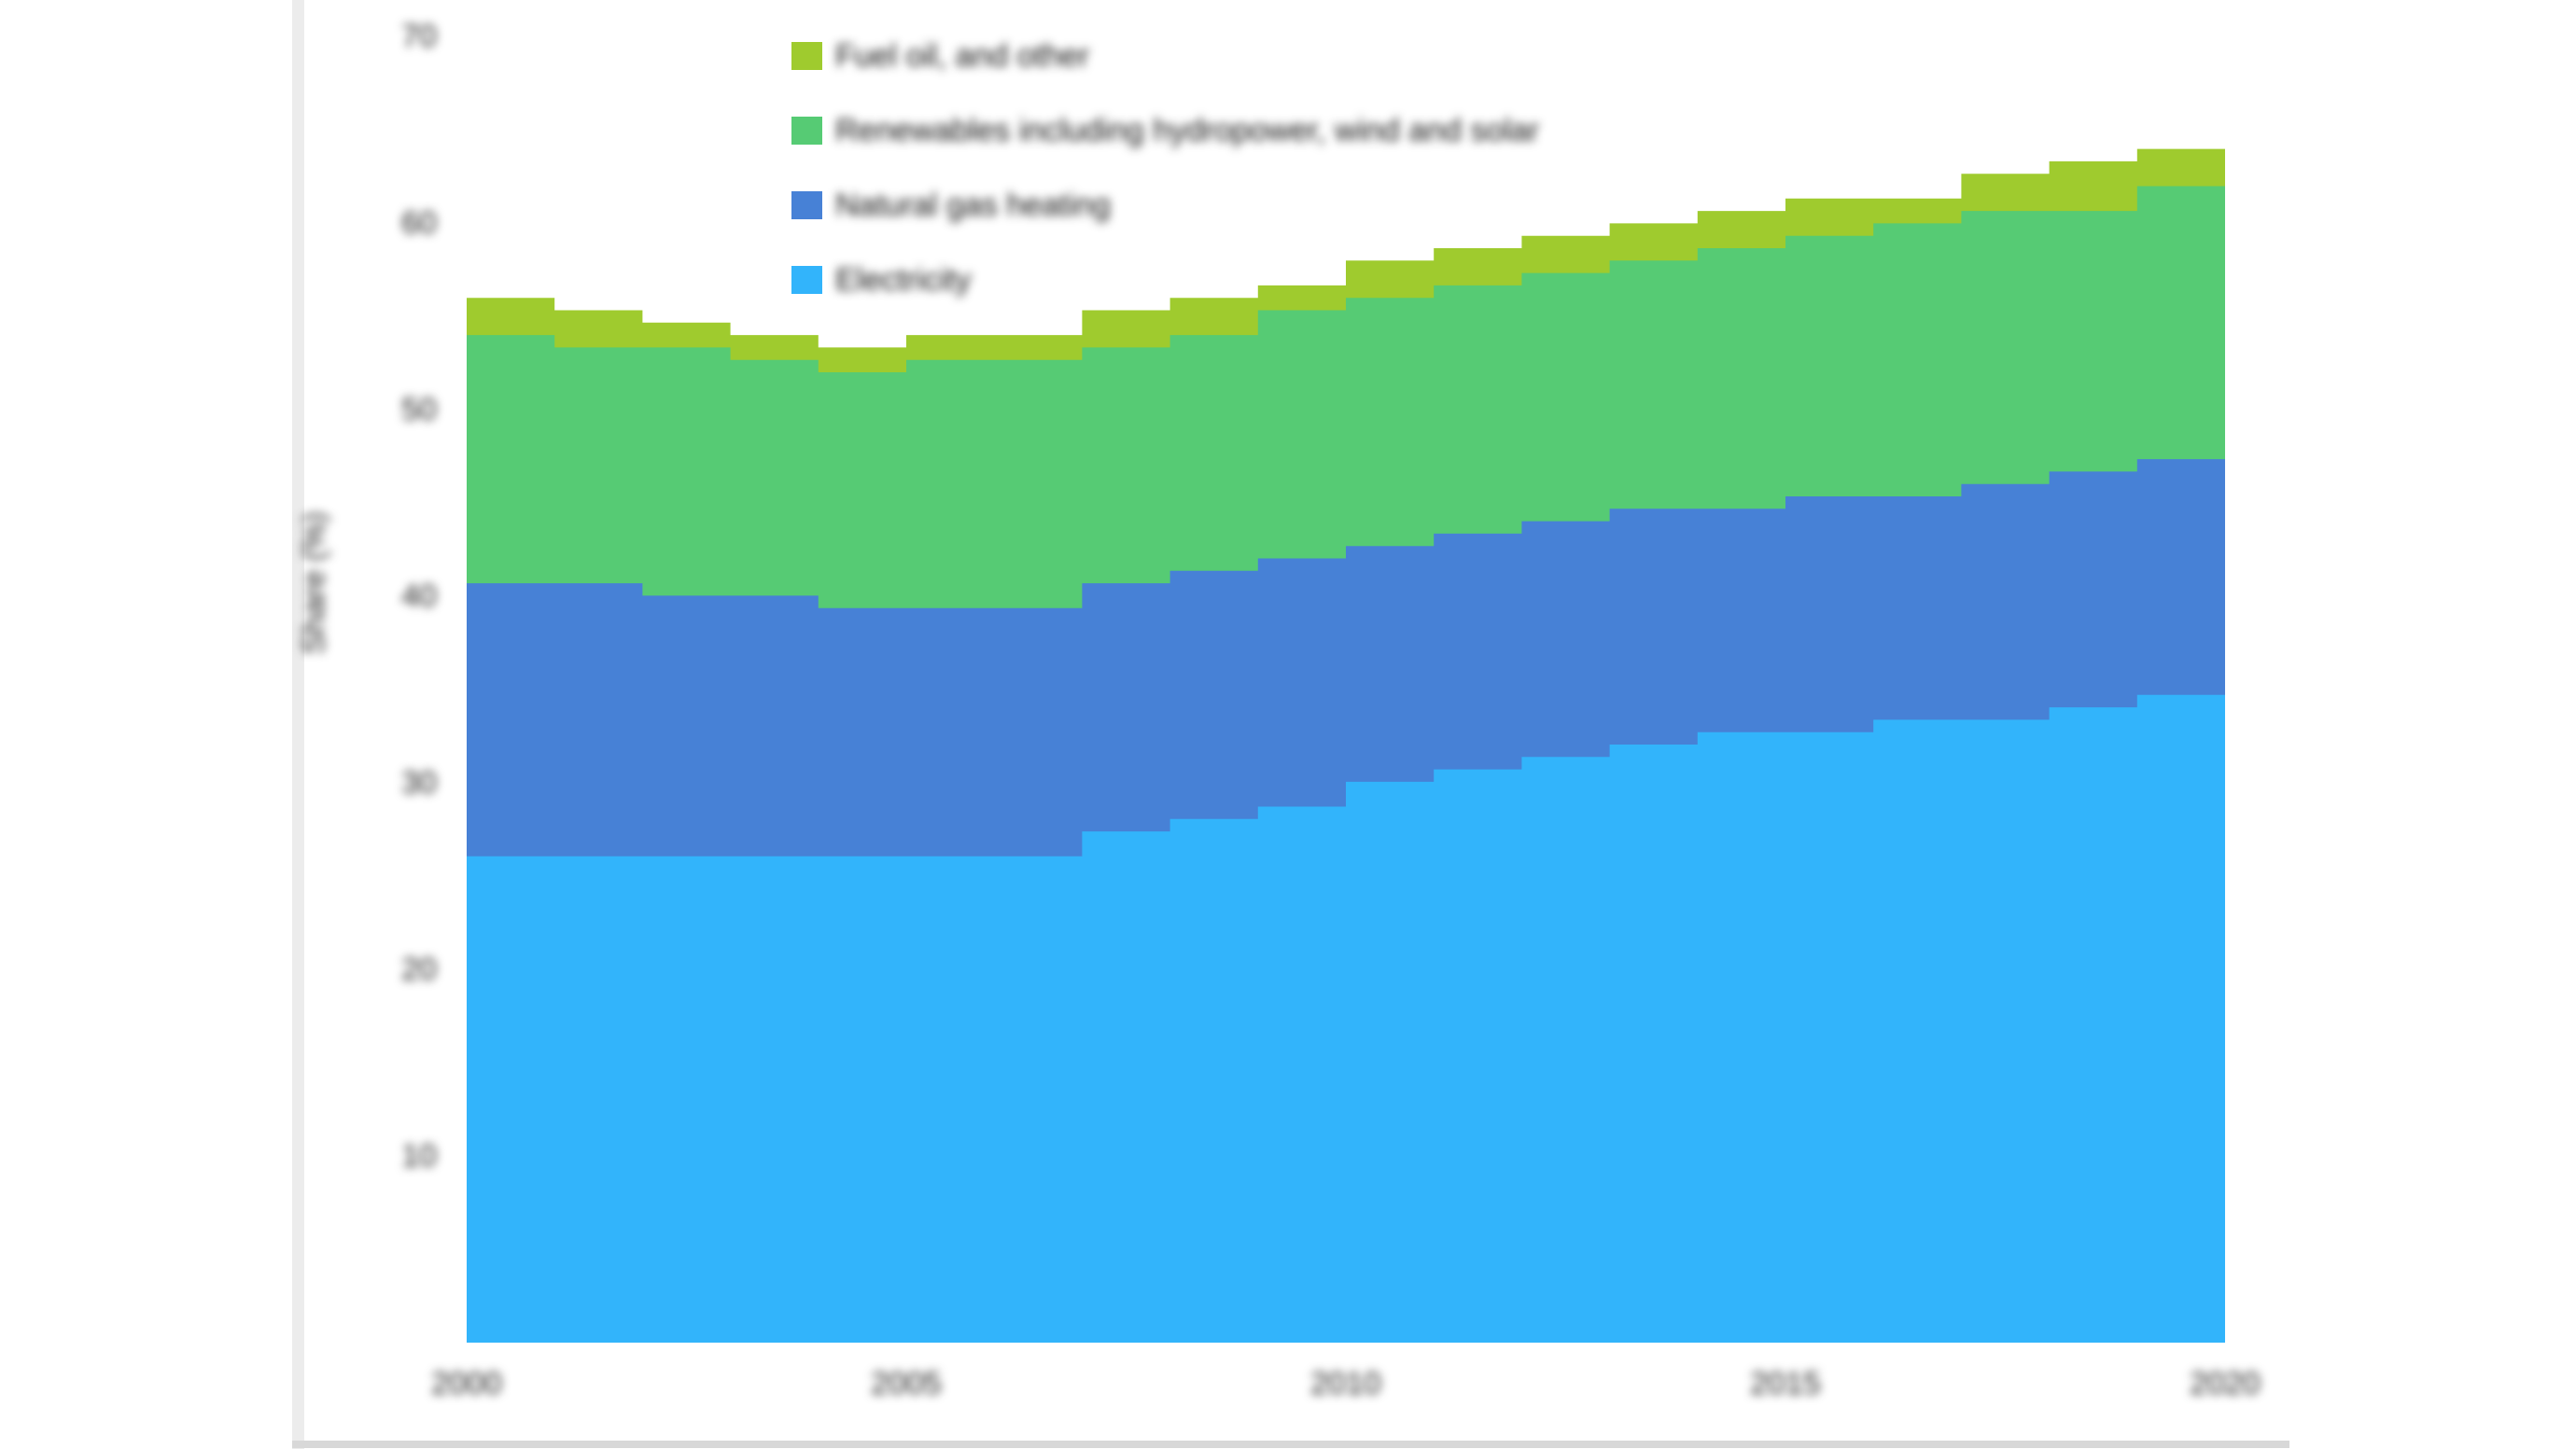 Image resolution: width=2576 pixels, height=1449 pixels. What do you see at coordinates (419, 1156) in the screenshot?
I see `y-tick-label: 10` at bounding box center [419, 1156].